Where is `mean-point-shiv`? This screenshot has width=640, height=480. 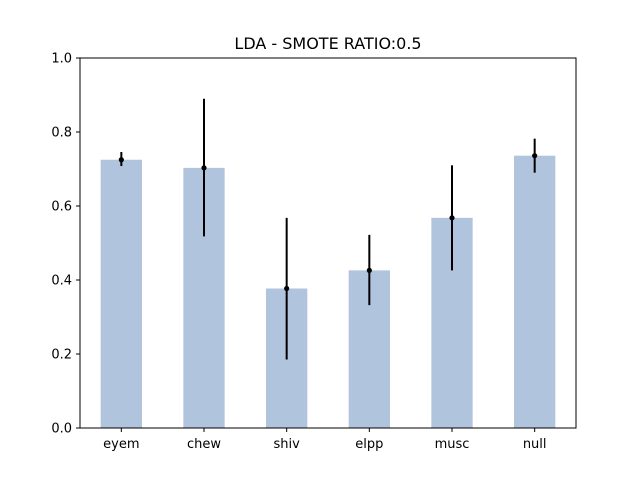 mean-point-shiv is located at coordinates (287, 288).